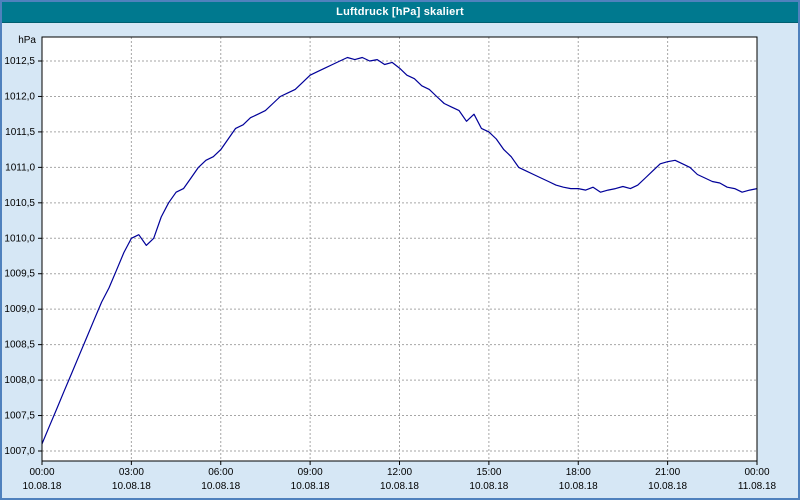 The height and width of the screenshot is (500, 800). I want to click on window-title: Luftdruck [hPa] skaliert, so click(400, 12).